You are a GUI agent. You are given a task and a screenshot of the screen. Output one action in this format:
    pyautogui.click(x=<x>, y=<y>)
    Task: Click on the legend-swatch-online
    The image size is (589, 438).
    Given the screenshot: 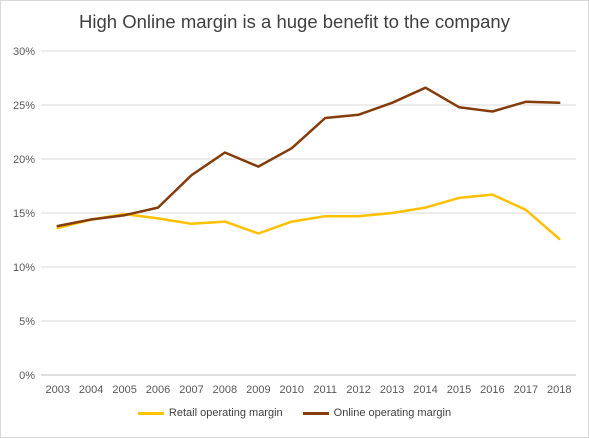 What is the action you would take?
    pyautogui.click(x=315, y=413)
    